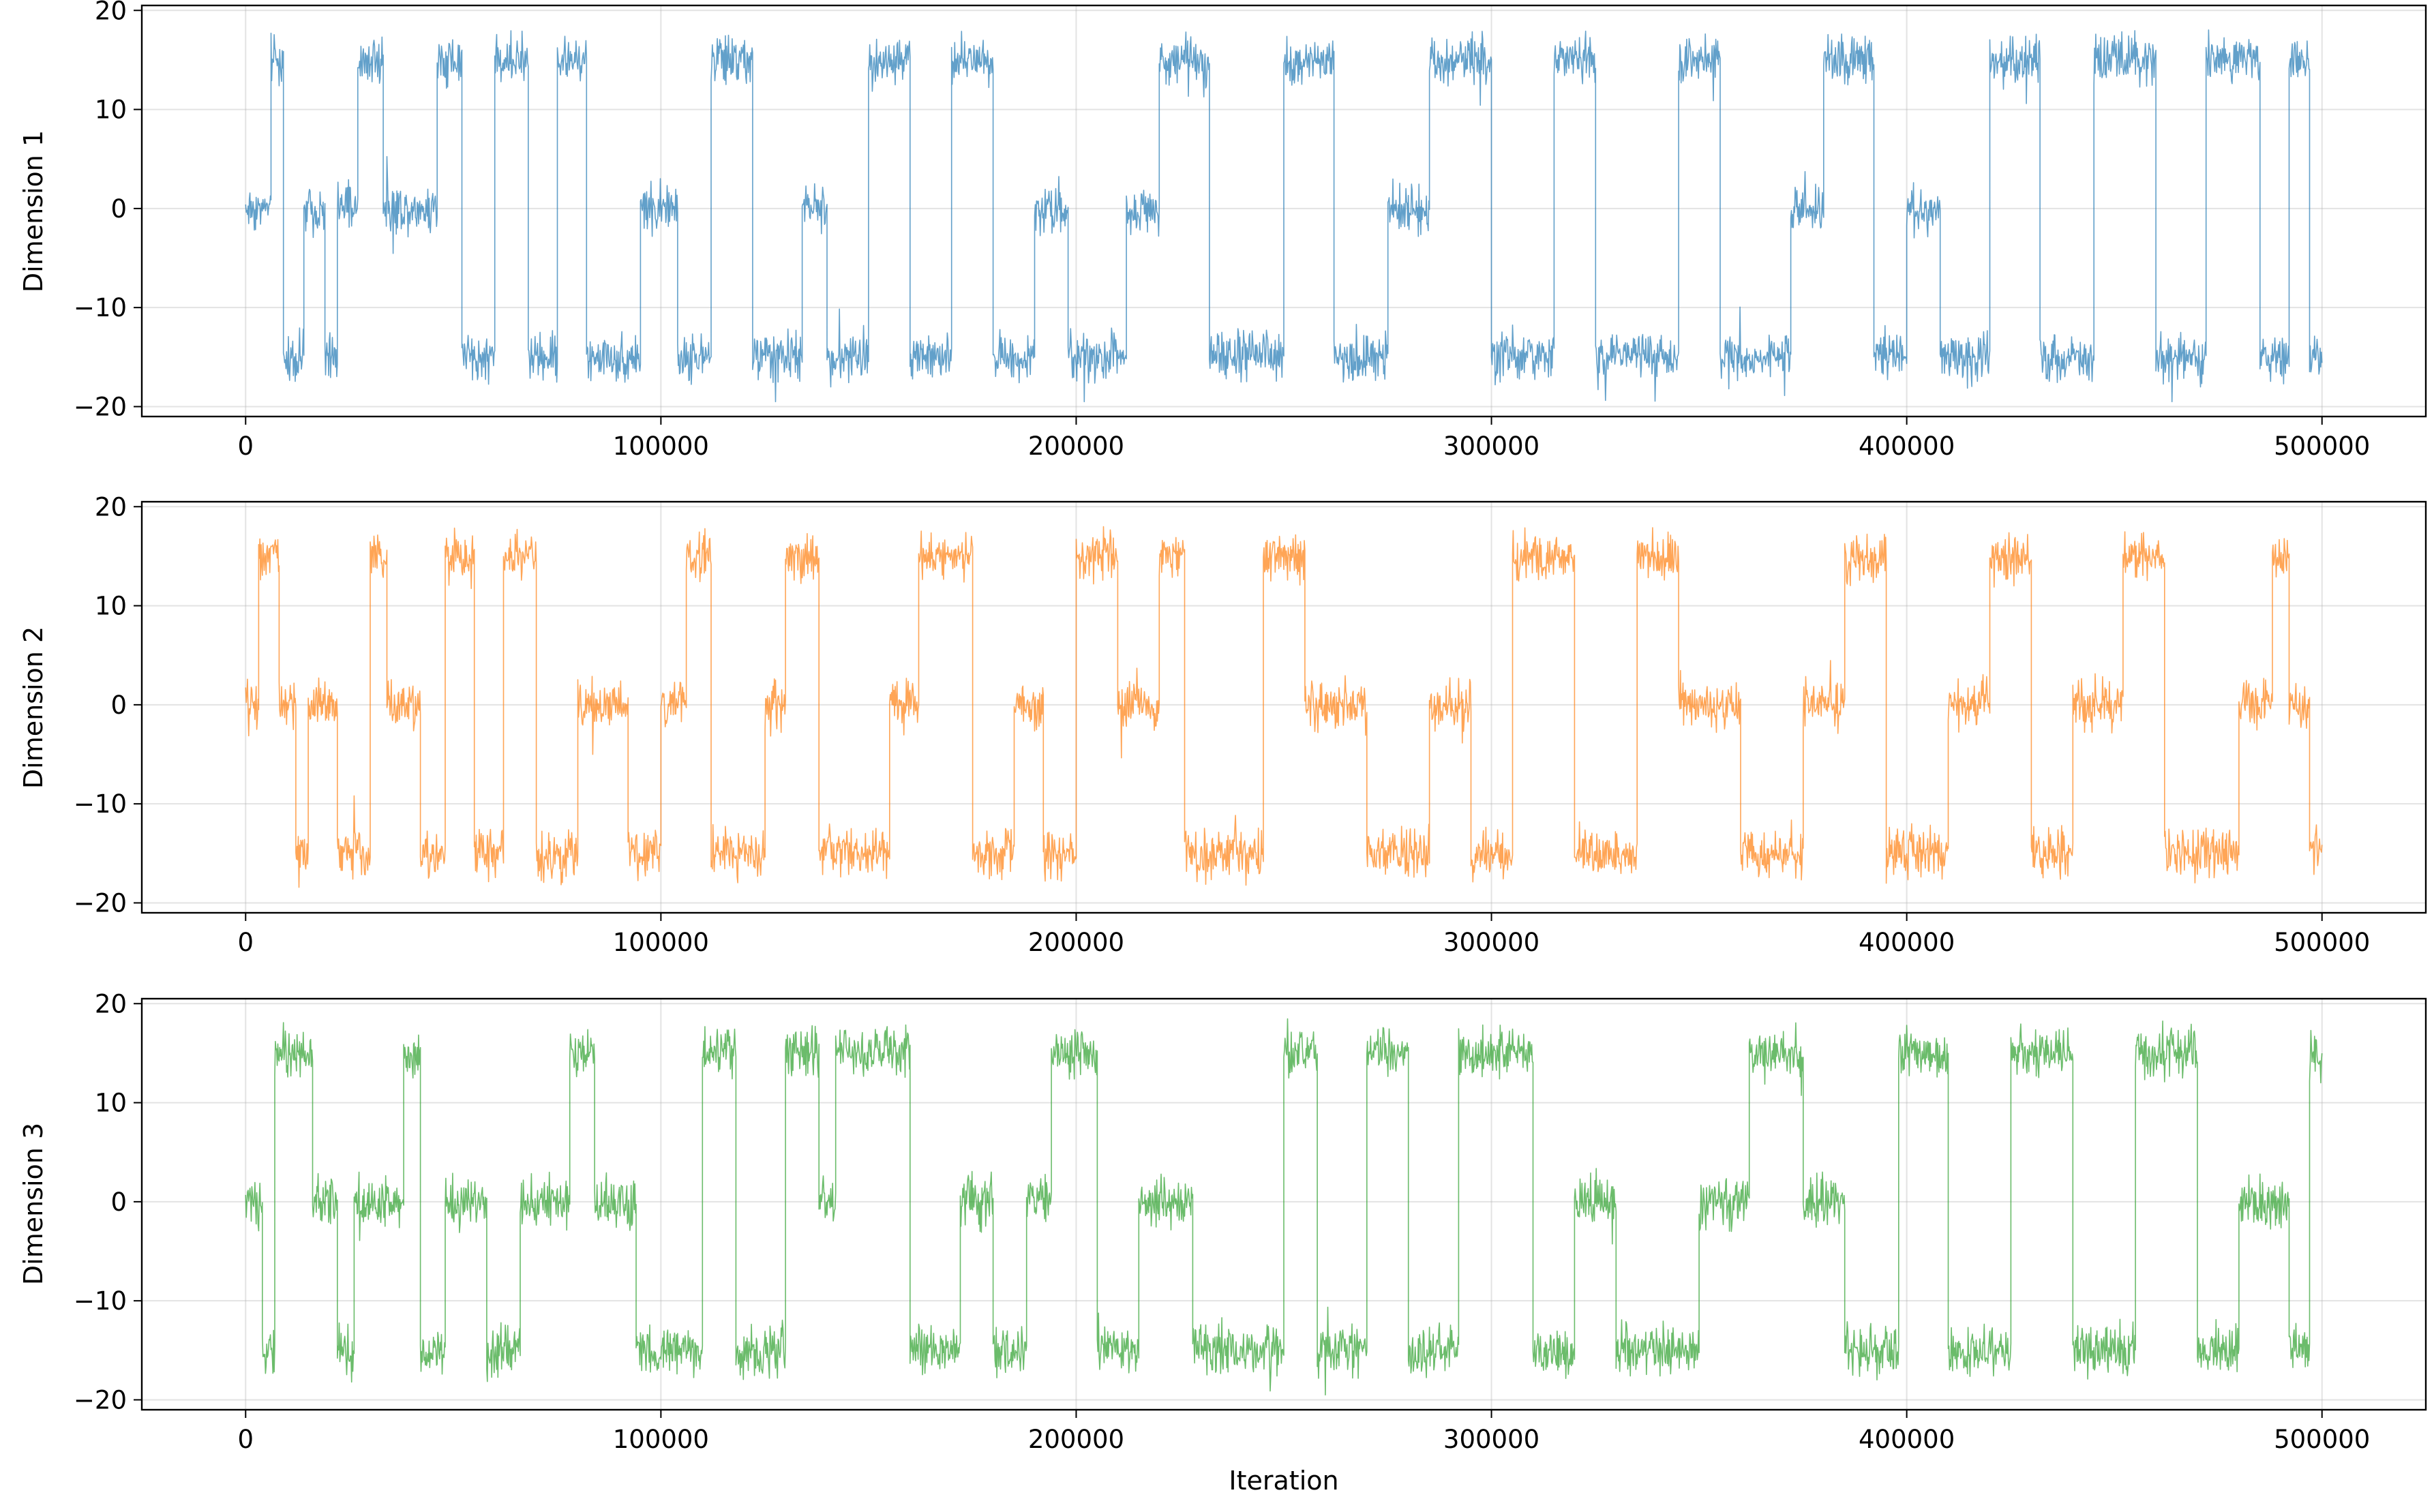 The image size is (2434, 1512). What do you see at coordinates (1907, 1440) in the screenshot?
I see `xtick-label-dimension-3-4: 400000` at bounding box center [1907, 1440].